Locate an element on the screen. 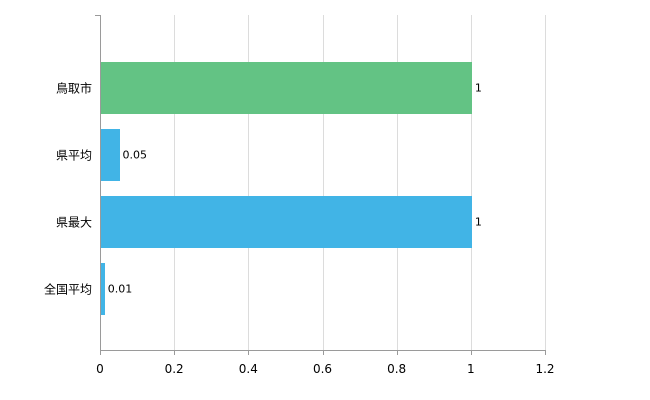  x-axis-tick-label: 0.6 is located at coordinates (322, 369).